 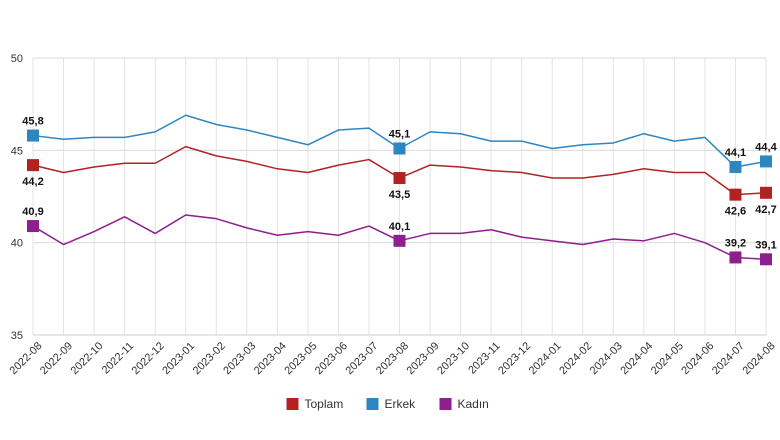 What do you see at coordinates (514, 358) in the screenshot?
I see `x-tick-label: 2023-12` at bounding box center [514, 358].